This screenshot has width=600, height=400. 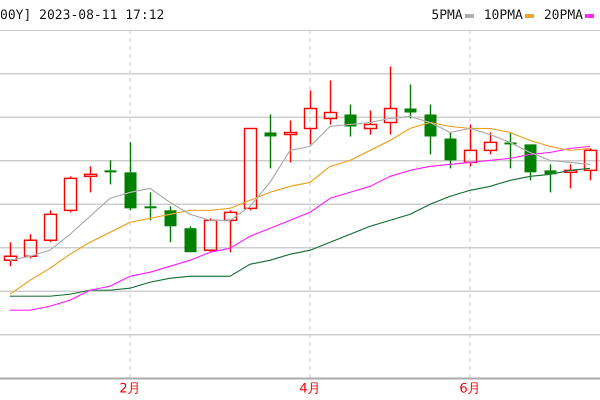 What do you see at coordinates (470, 389) in the screenshot?
I see `x-tick-label: 6月` at bounding box center [470, 389].